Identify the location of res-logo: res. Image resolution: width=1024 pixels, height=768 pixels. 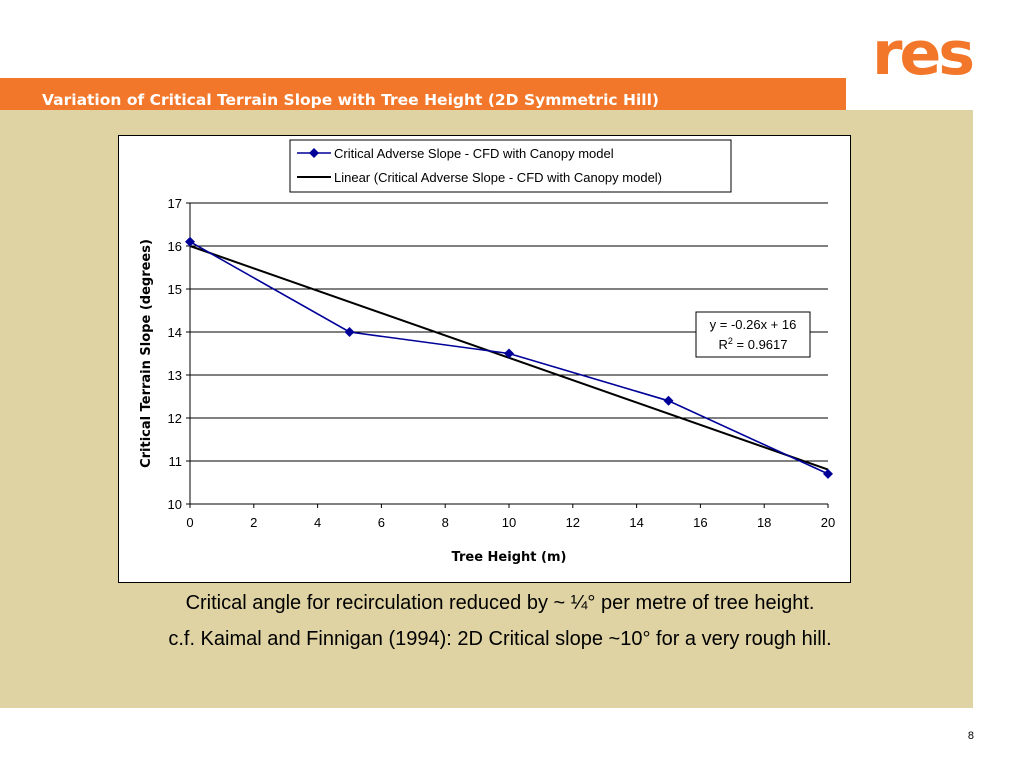
(924, 54).